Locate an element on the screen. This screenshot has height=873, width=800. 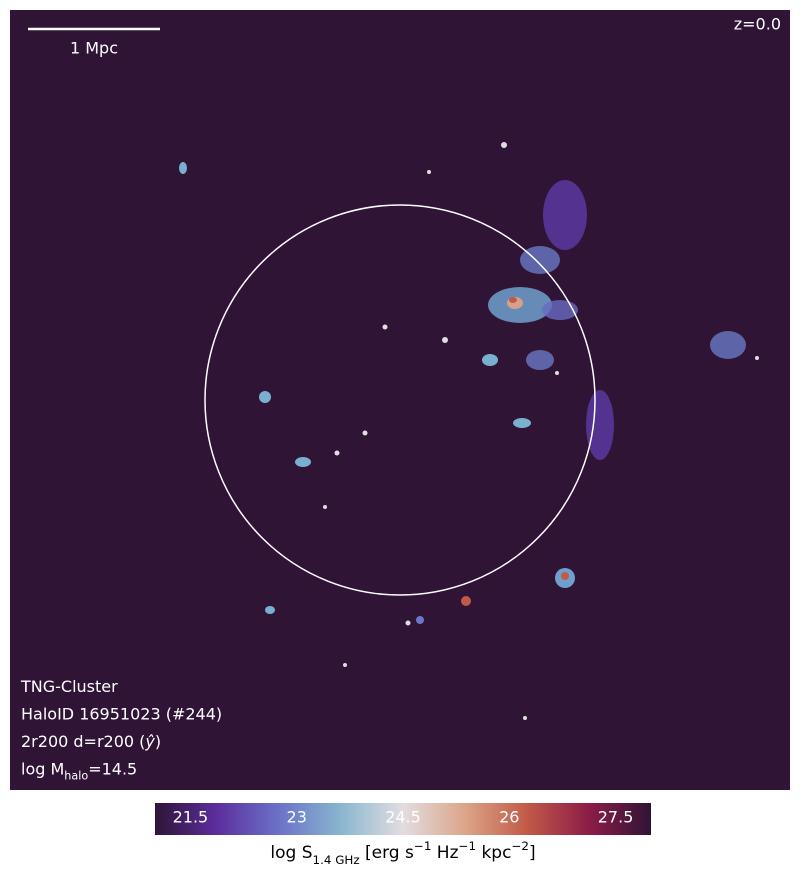
text-part: −2 is located at coordinates (520, 846).